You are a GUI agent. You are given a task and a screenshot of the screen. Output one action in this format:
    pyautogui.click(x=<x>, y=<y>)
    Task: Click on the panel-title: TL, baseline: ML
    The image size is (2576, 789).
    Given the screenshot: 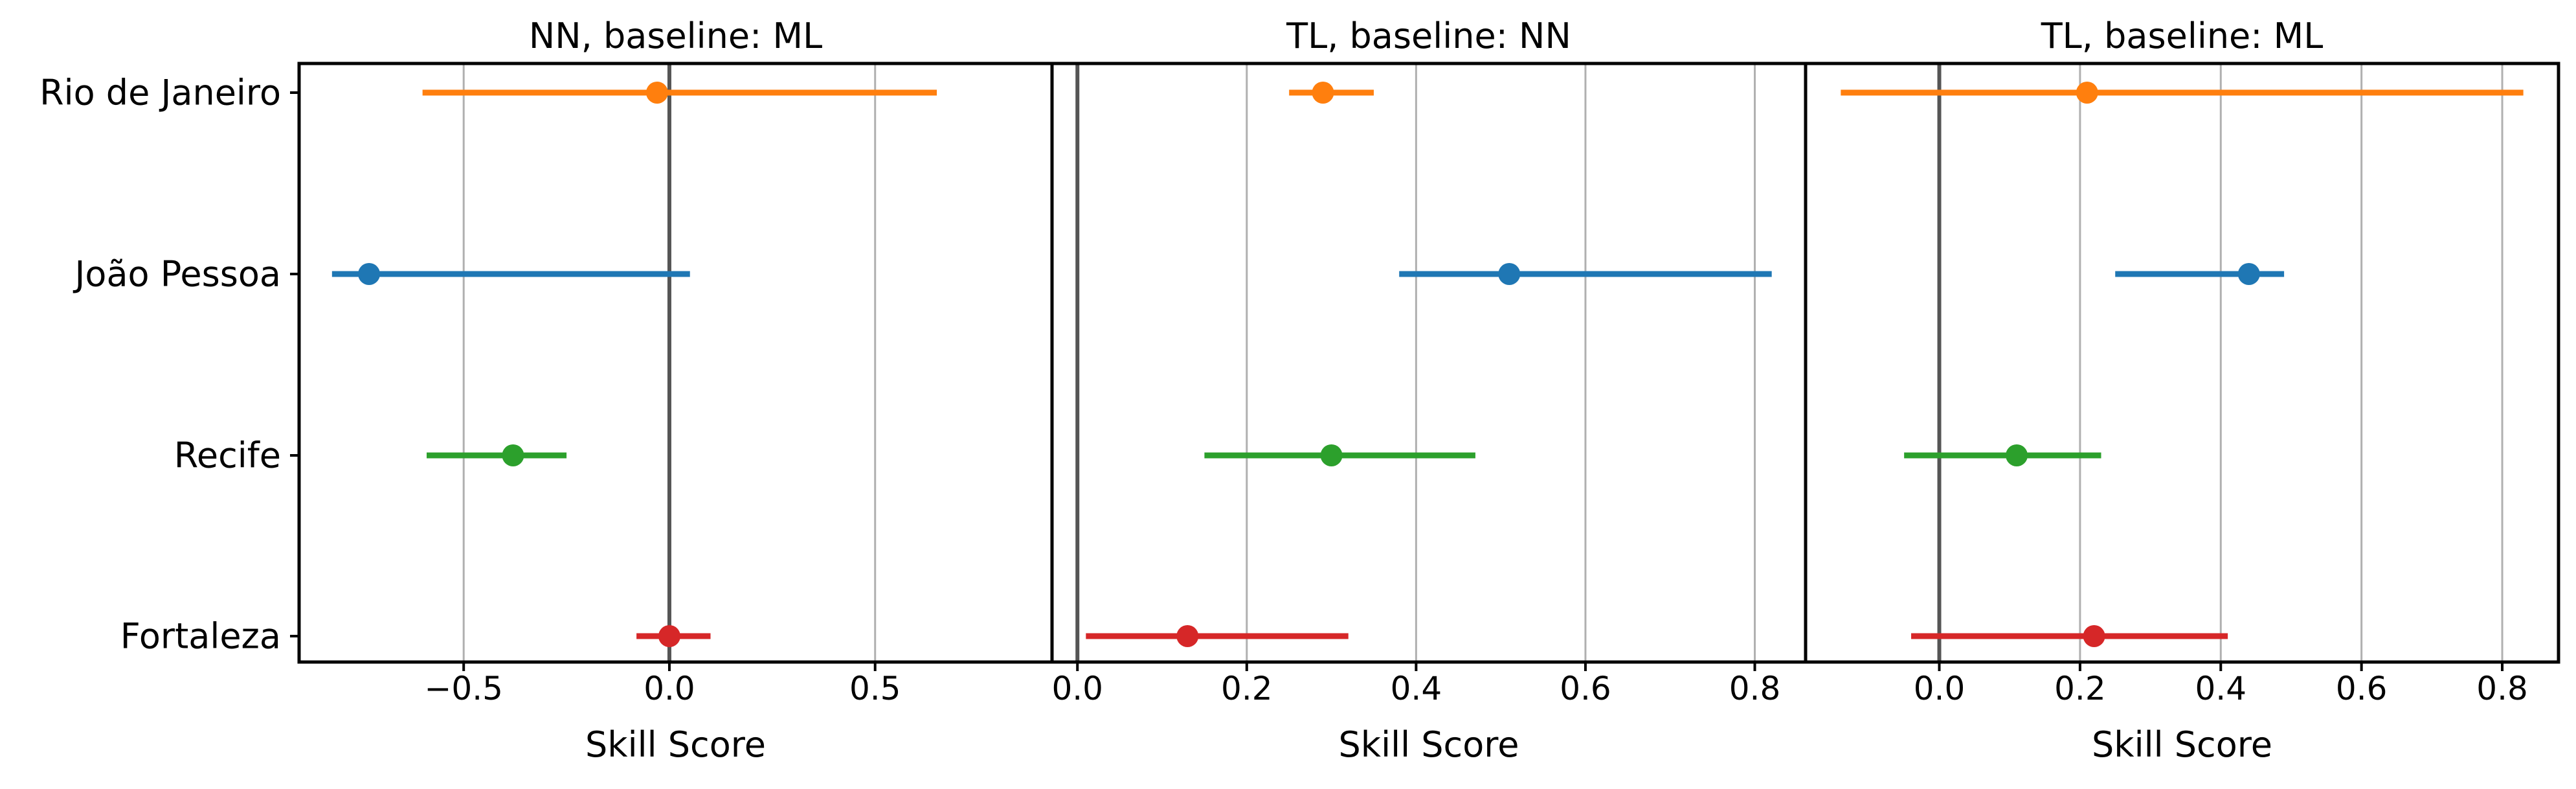 What is the action you would take?
    pyautogui.click(x=2182, y=36)
    